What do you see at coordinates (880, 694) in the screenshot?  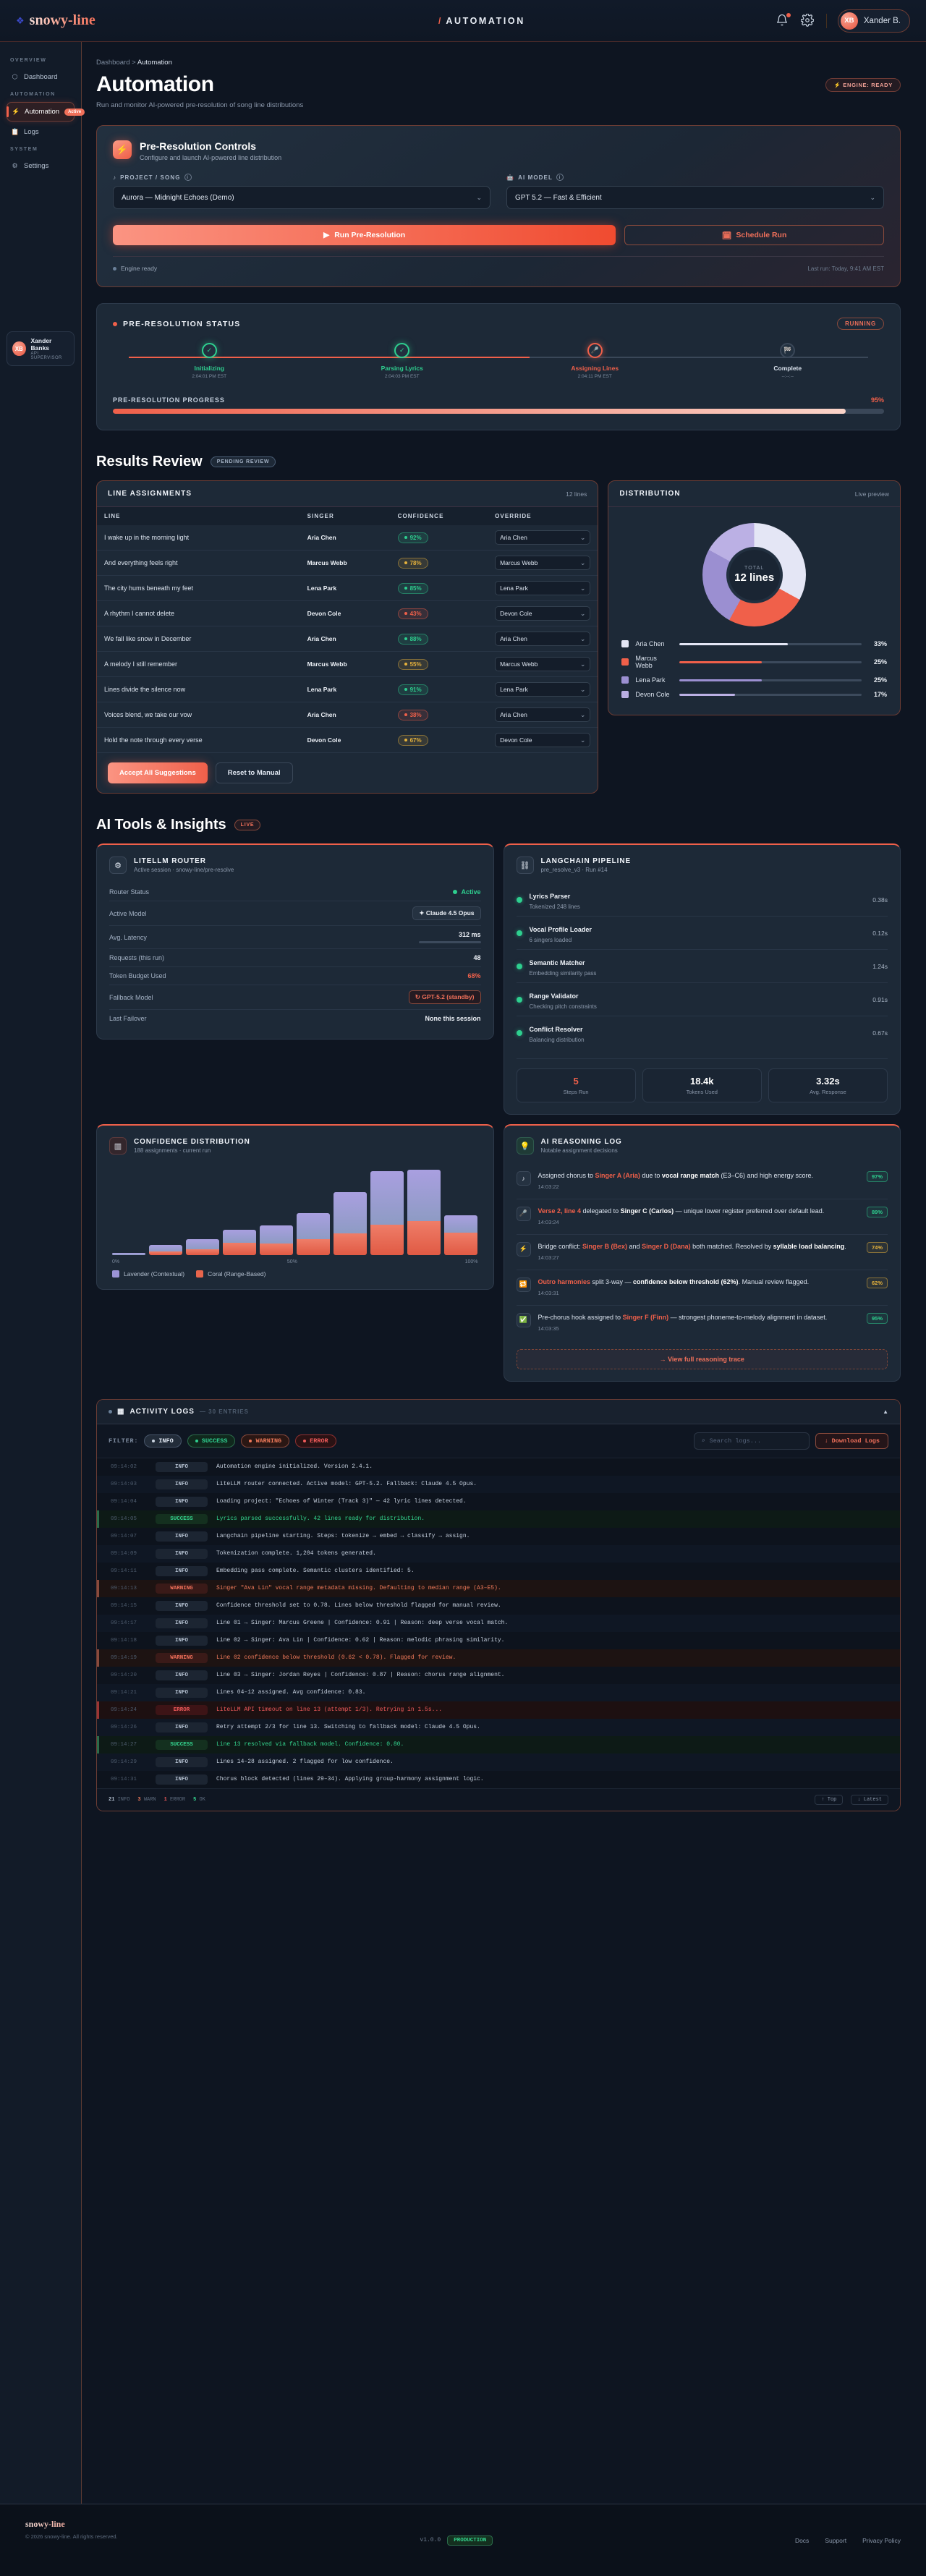 I see `legend-value: 17%` at bounding box center [880, 694].